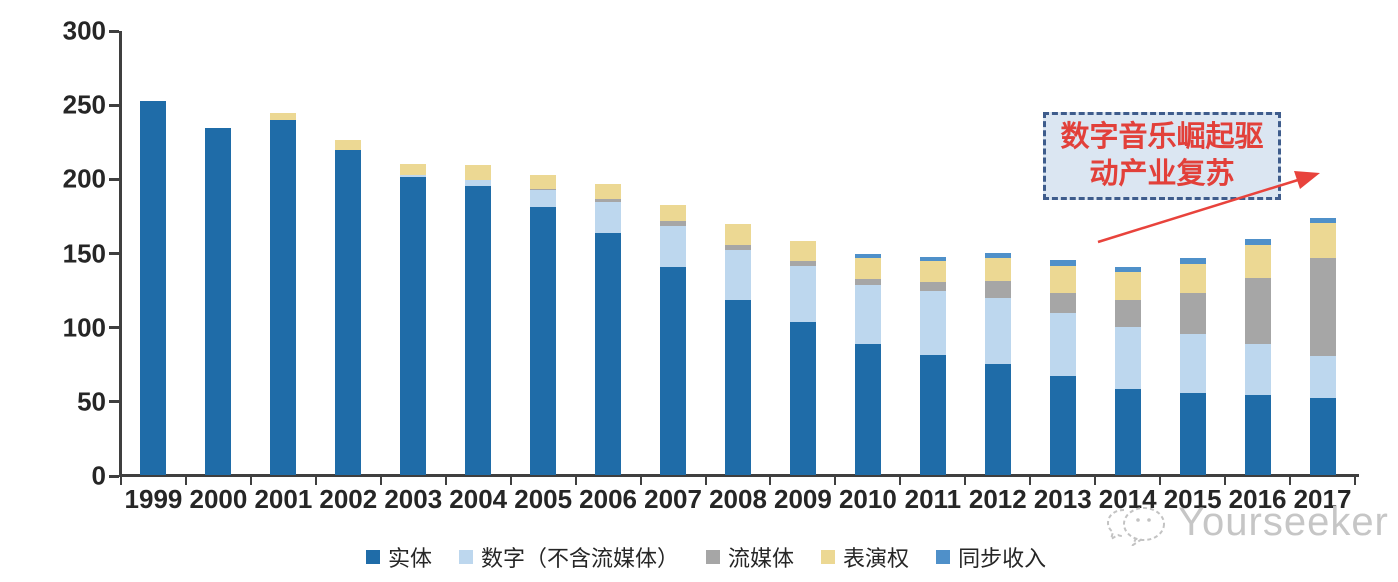 Image resolution: width=1398 pixels, height=582 pixels. Describe the element at coordinates (413, 499) in the screenshot. I see `x-tick-label: 2003` at that location.